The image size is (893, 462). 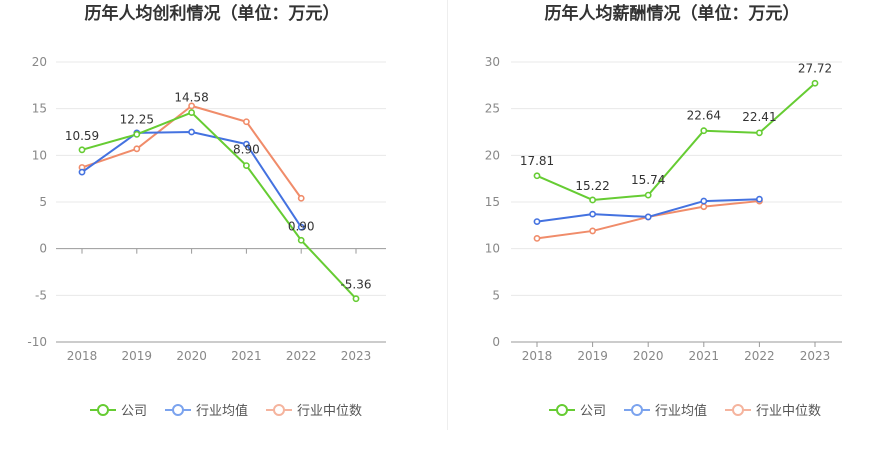 I want to click on data-label: 14.58, so click(x=191, y=98).